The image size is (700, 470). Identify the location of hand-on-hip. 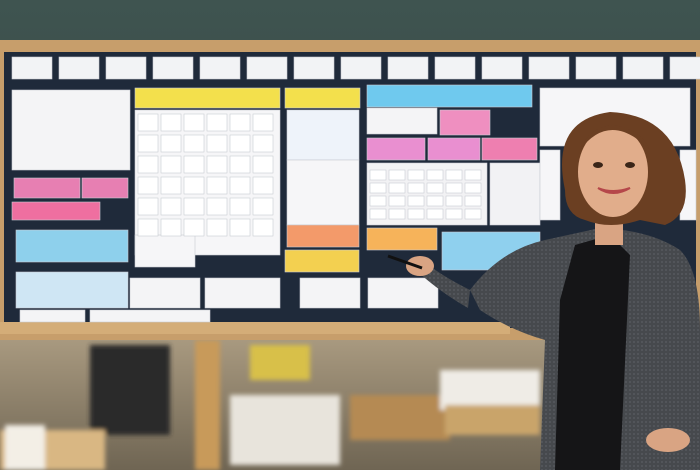
(668, 440).